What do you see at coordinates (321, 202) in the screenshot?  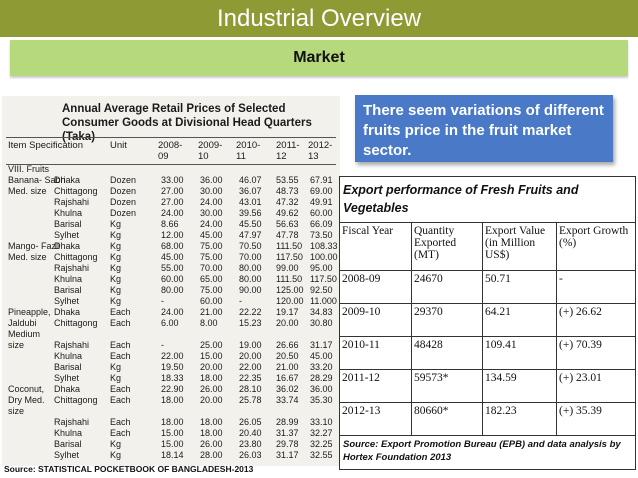 I see `scan-cell-v2012: 49.91` at bounding box center [321, 202].